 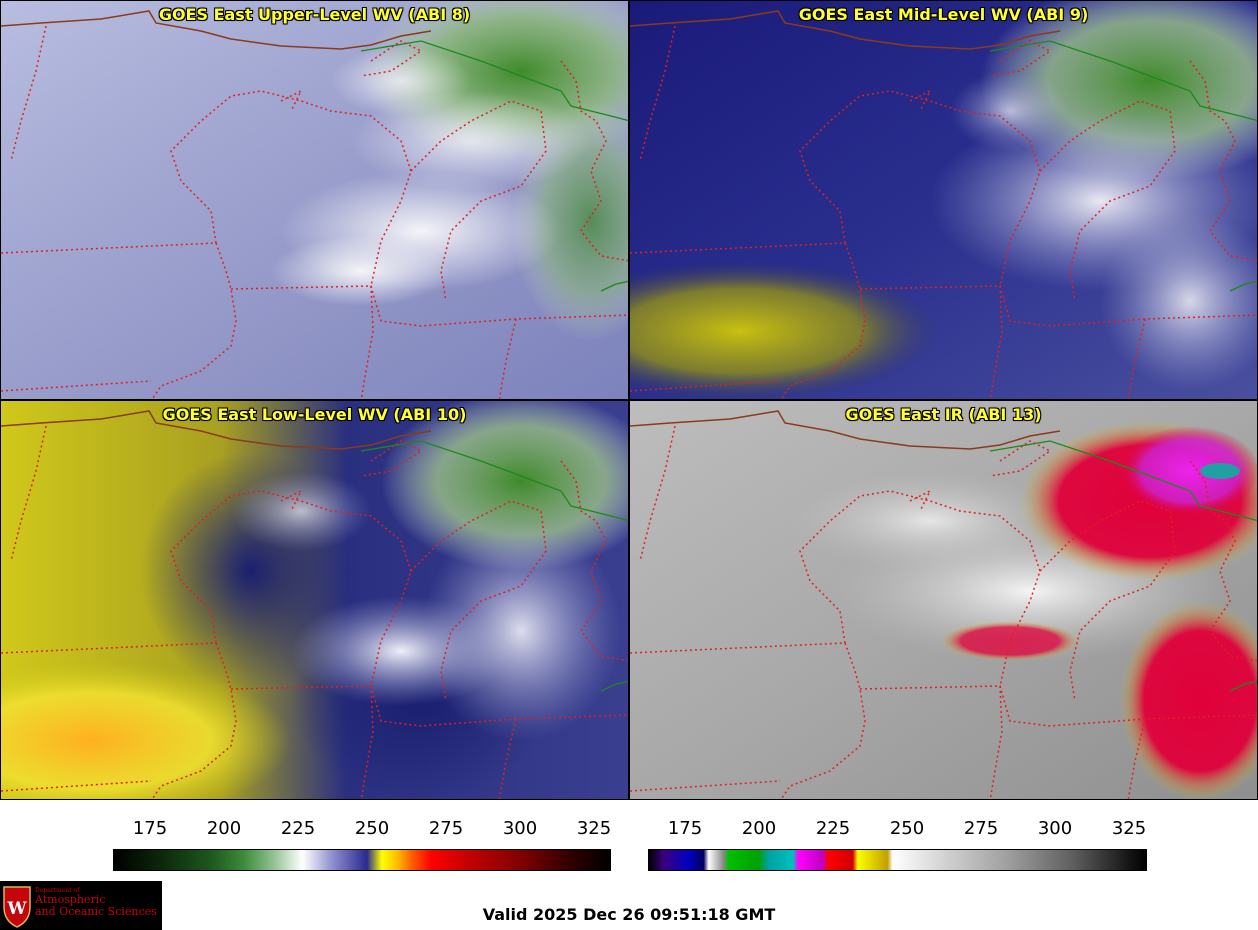 What do you see at coordinates (57, 890) in the screenshot?
I see `logo-line1: Department of` at bounding box center [57, 890].